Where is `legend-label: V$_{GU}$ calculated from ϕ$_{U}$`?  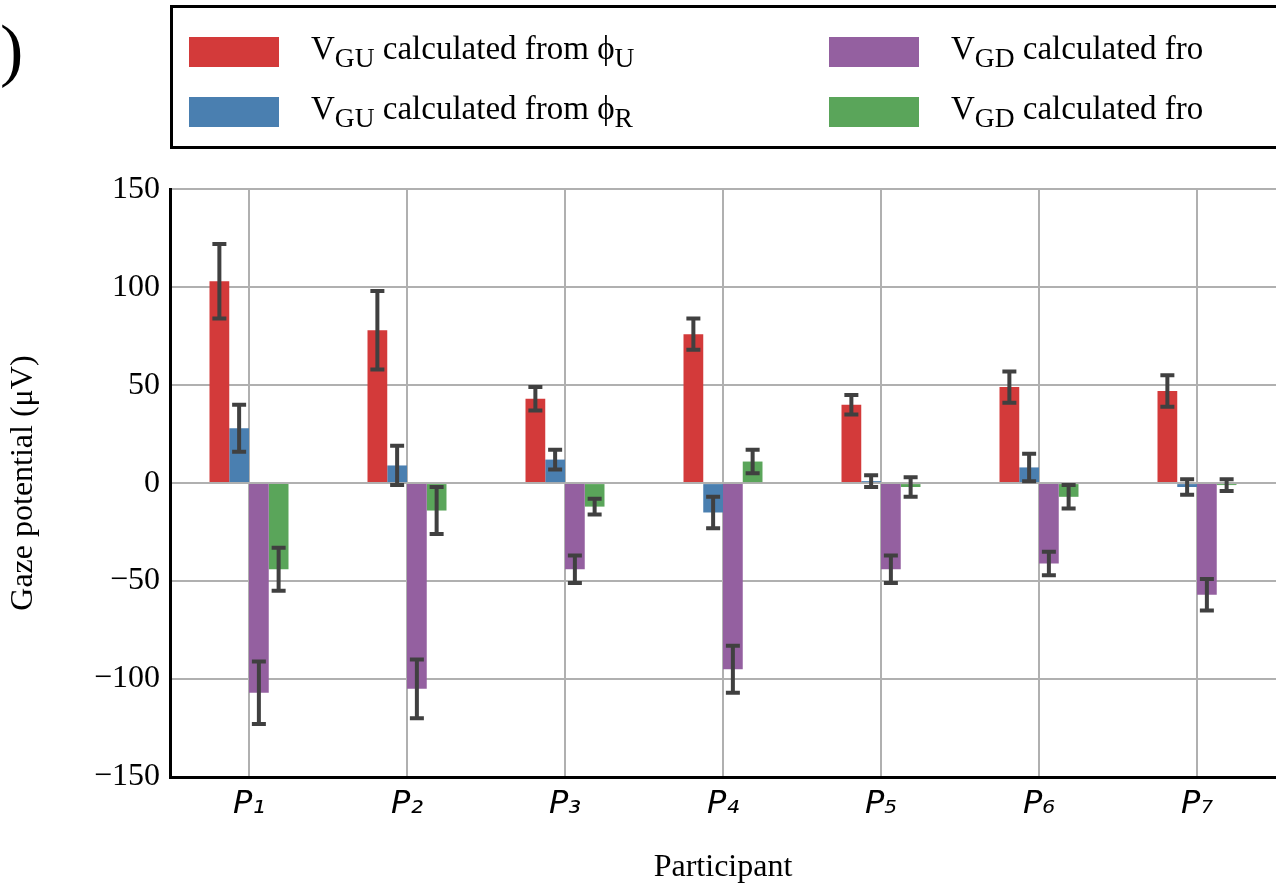
legend-label: V$_{GU}$ calculated from ϕ$_{U}$ is located at coordinates (473, 52).